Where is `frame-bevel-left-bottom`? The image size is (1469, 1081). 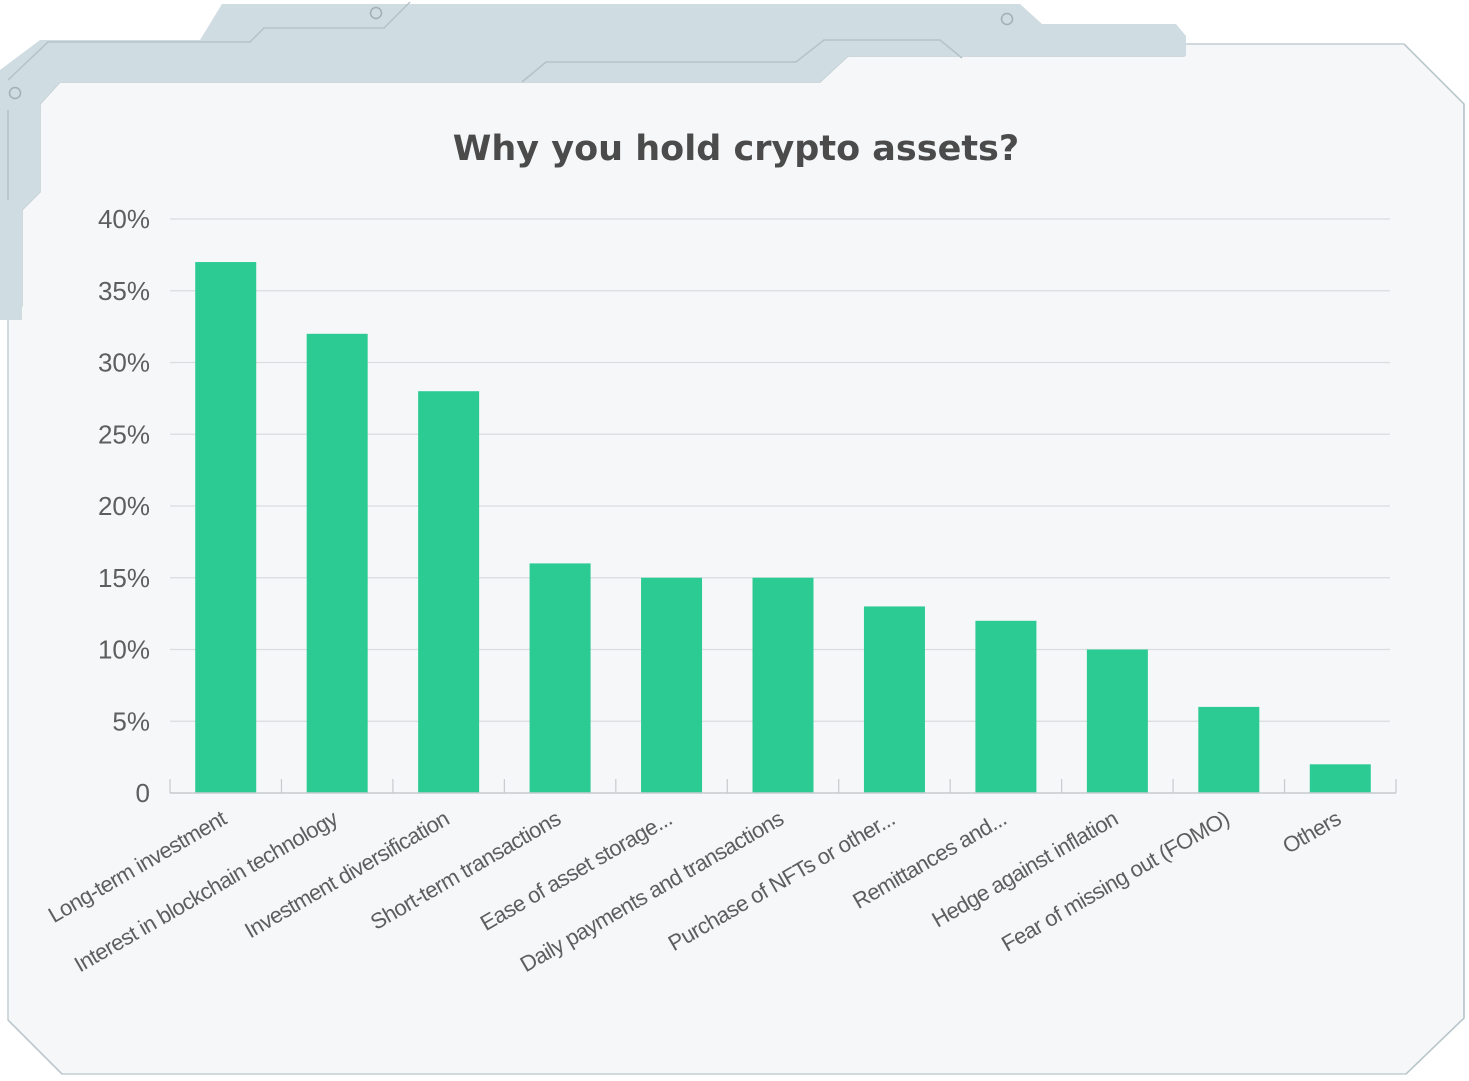
frame-bevel-left-bottom is located at coordinates (35, 1047).